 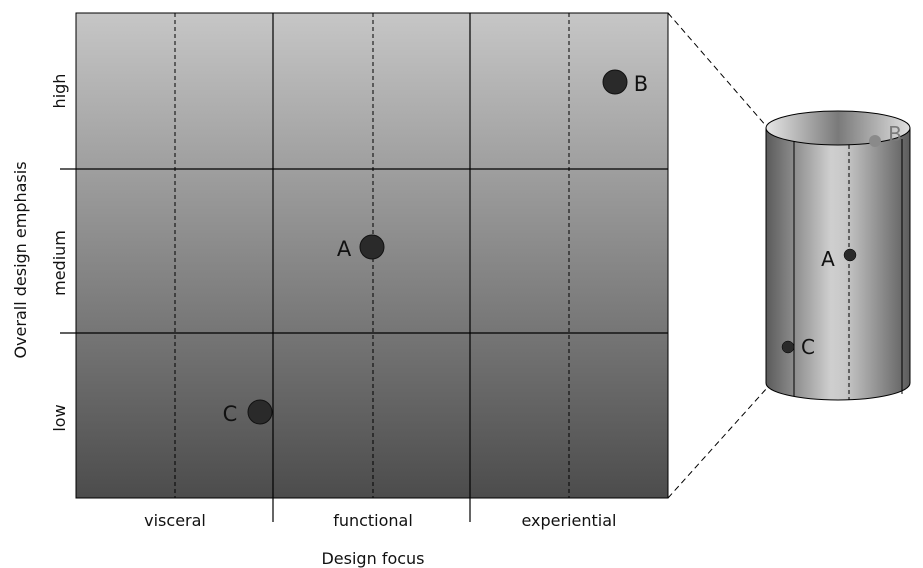 I want to click on point-A-marker, so click(x=372, y=247).